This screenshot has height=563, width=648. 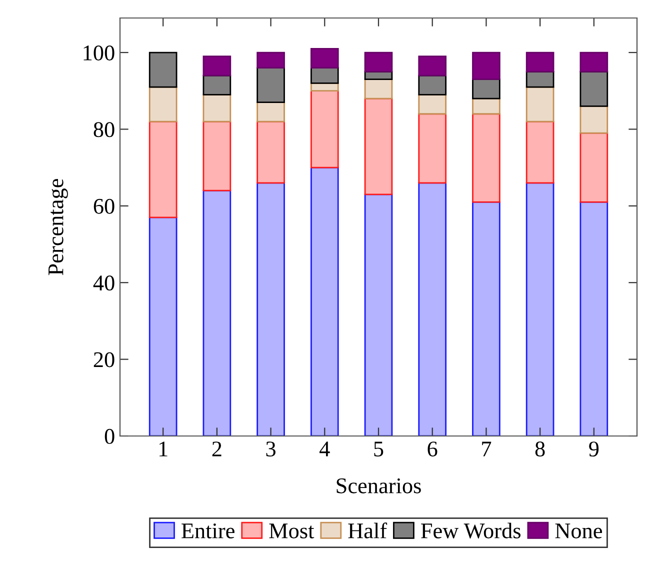 What do you see at coordinates (540, 449) in the screenshot?
I see `x-tick-label: 8` at bounding box center [540, 449].